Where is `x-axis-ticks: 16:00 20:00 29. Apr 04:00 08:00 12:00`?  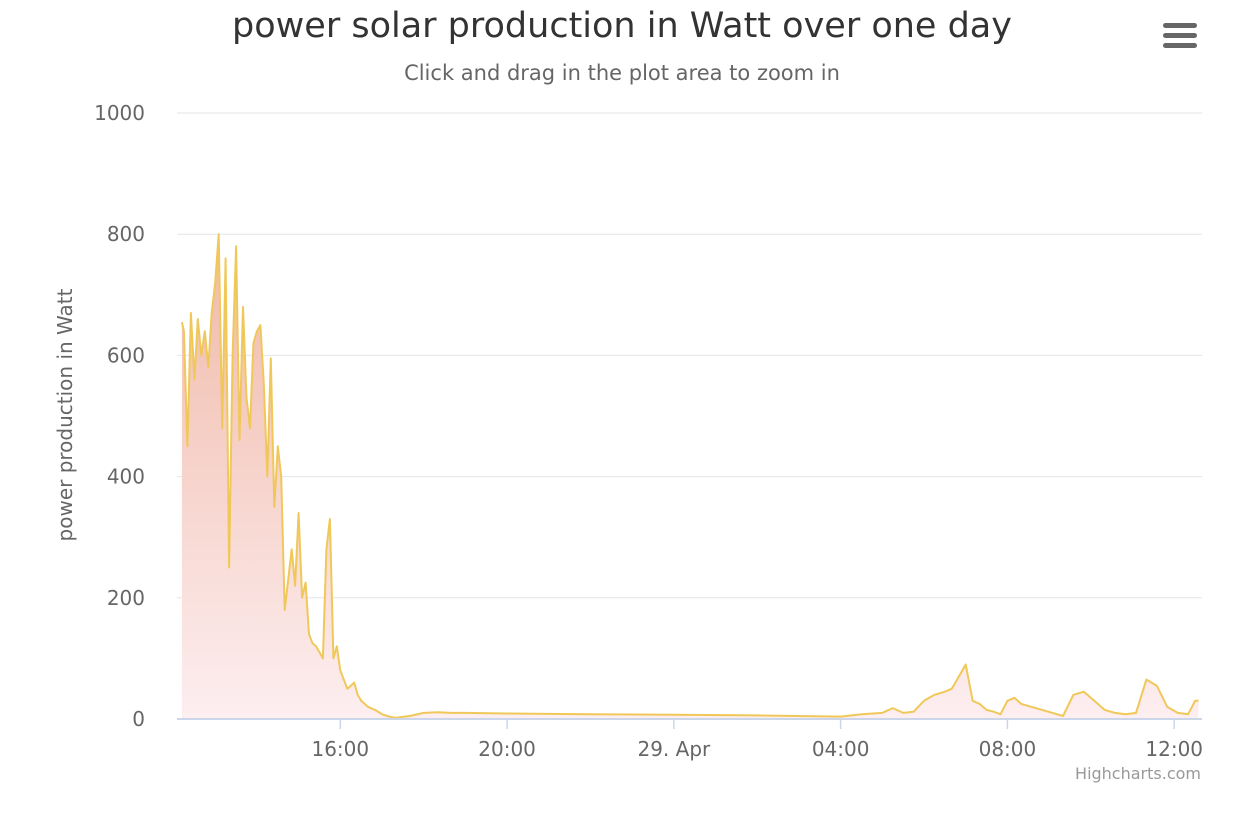
x-axis-ticks: 16:00 20:00 29. Apr 04:00 08:00 12:00 is located at coordinates (757, 740).